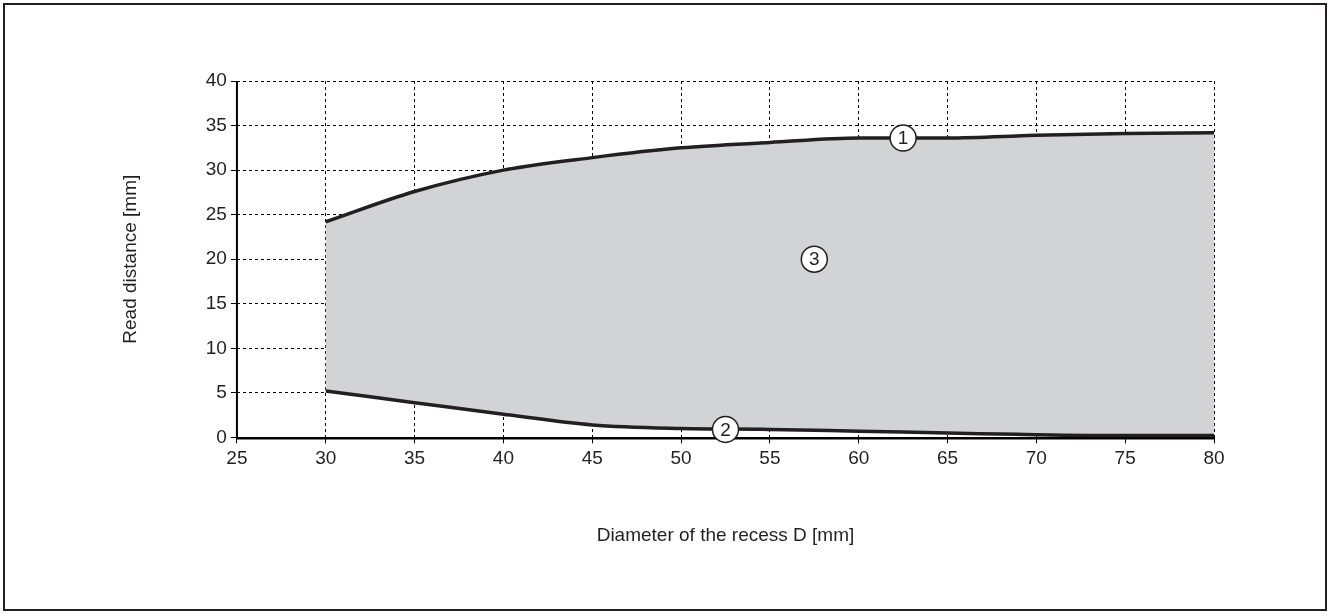  I want to click on y-tick-label: 35, so click(216, 124).